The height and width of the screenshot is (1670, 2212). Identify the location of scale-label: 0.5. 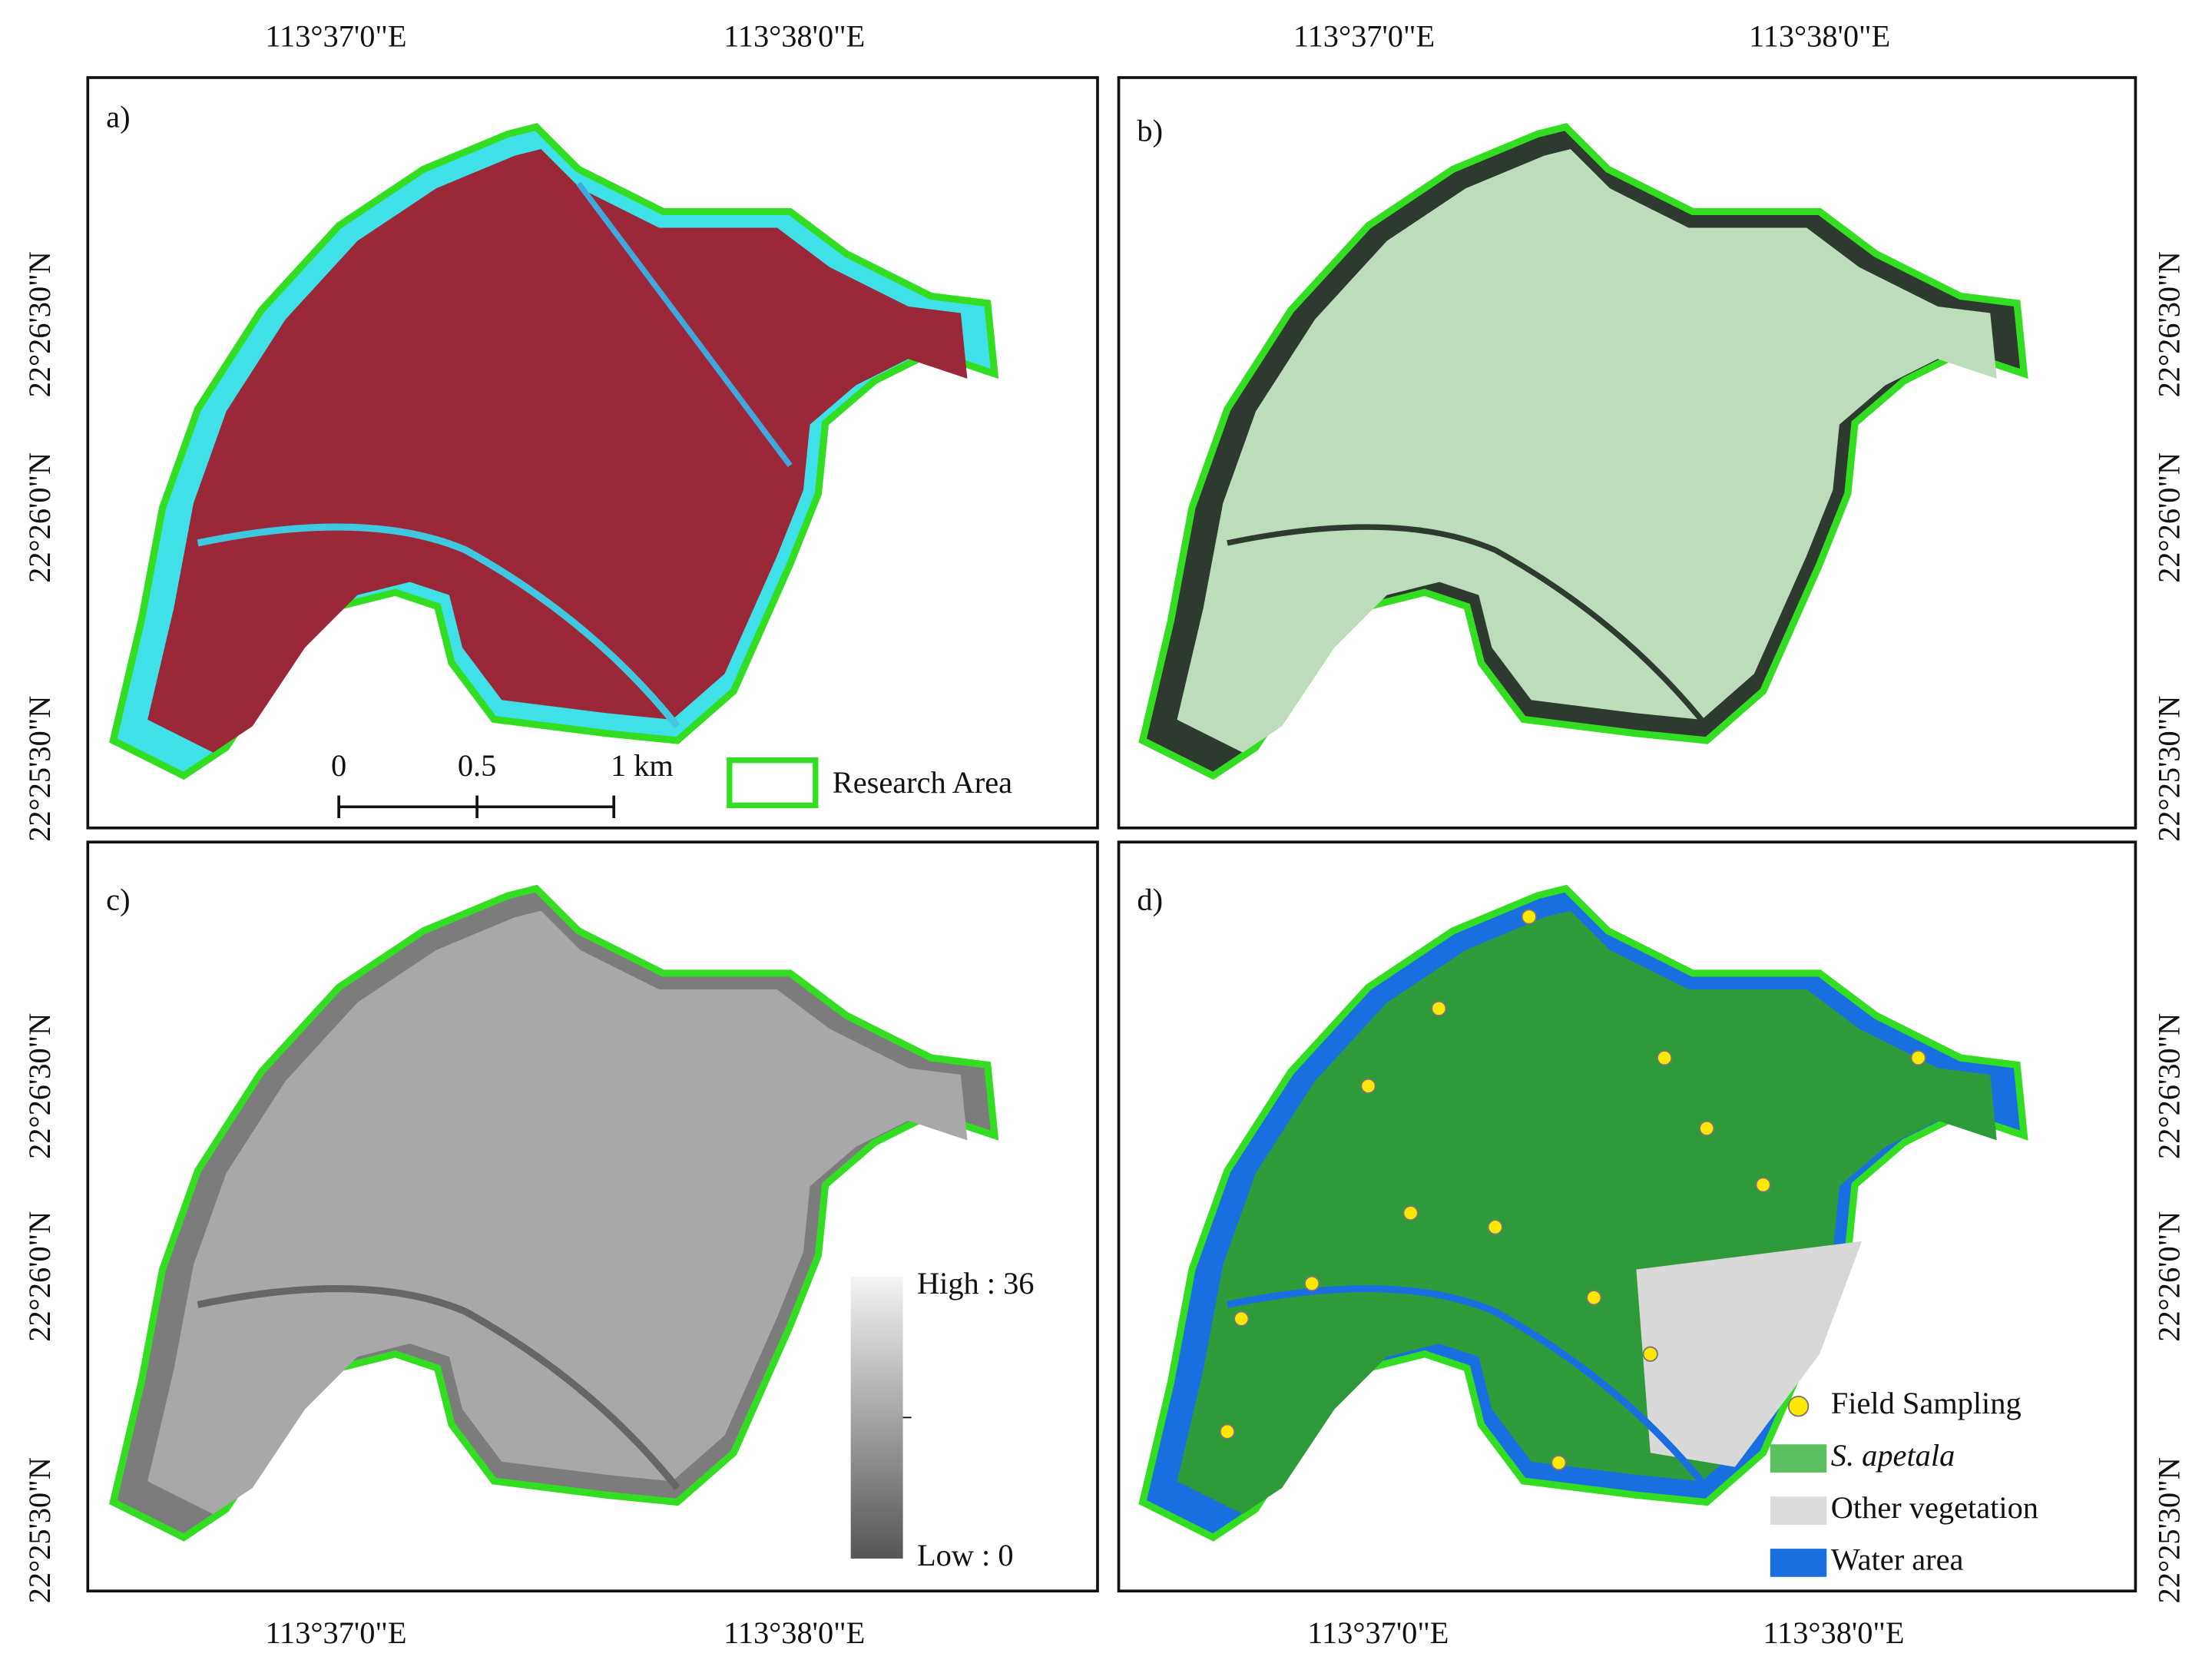
(477, 765).